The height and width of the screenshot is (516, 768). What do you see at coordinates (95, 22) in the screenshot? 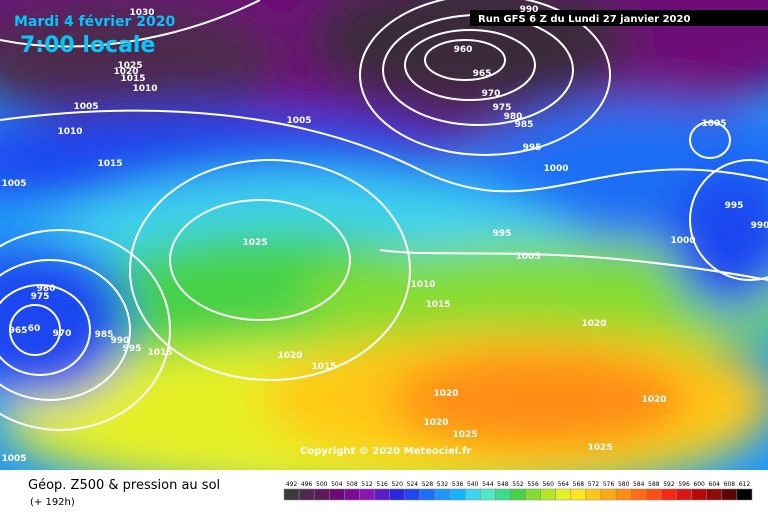
I see `date-label: Mardi 4 février 2020` at bounding box center [95, 22].